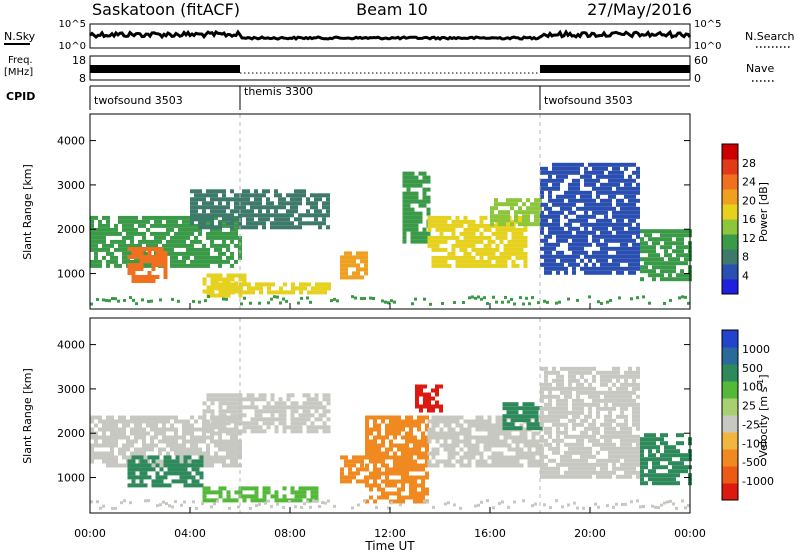 The height and width of the screenshot is (554, 800). Describe the element at coordinates (27, 416) in the screenshot. I see `velocity-ylabel: Slant Range [km]` at that location.